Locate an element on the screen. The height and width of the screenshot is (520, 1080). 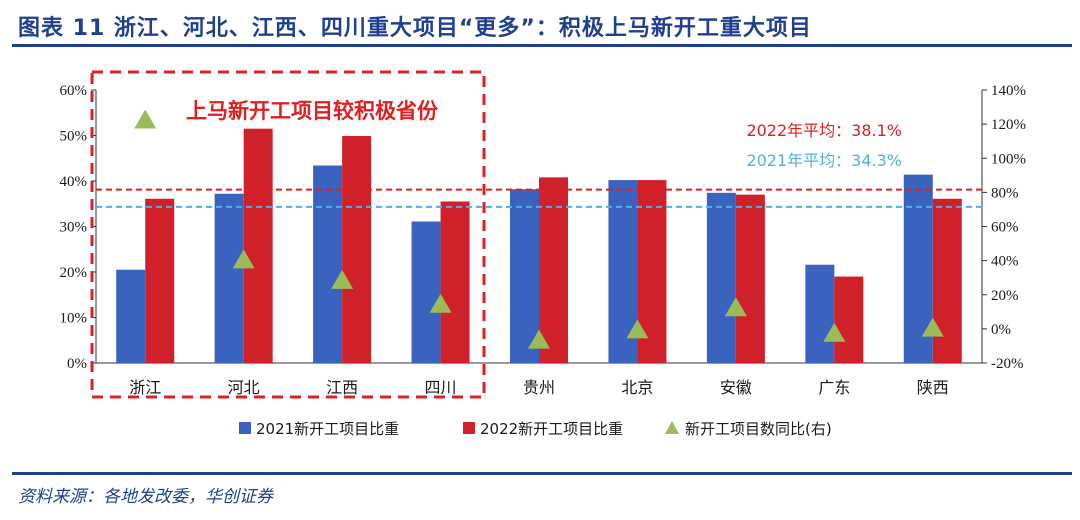
growth-marker-安徽 is located at coordinates (735, 307).